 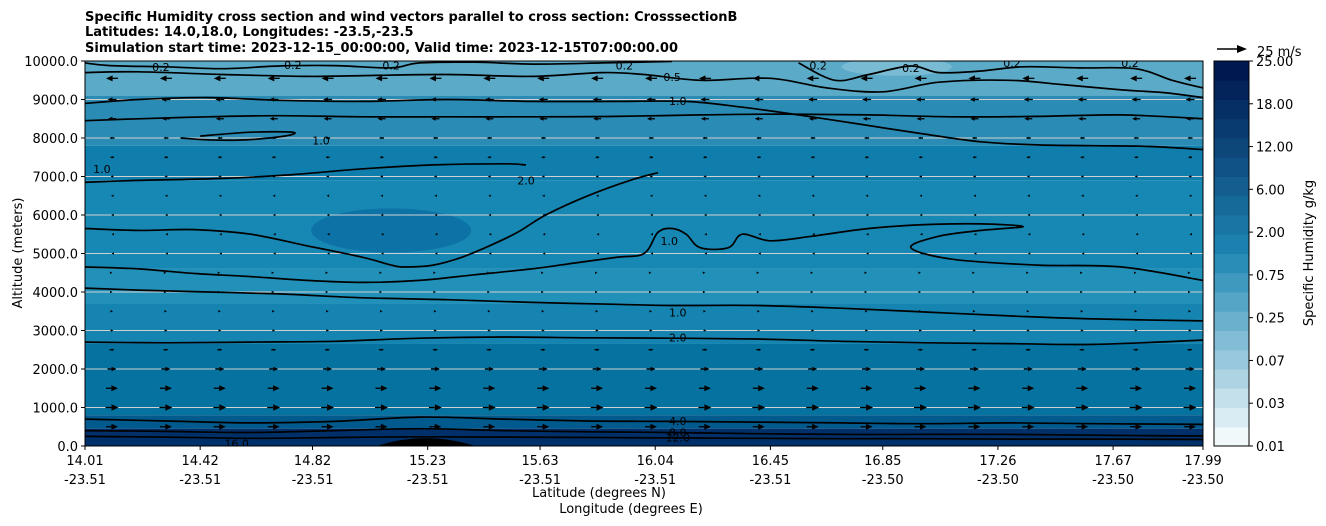 What do you see at coordinates (1231, 254) in the screenshot?
I see `colorbar-bands` at bounding box center [1231, 254].